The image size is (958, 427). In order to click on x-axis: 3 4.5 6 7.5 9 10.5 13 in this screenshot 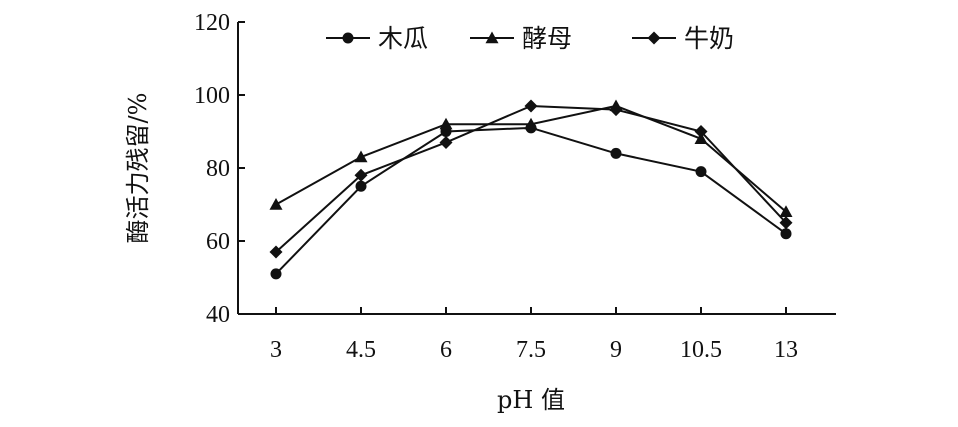, I will do `click(537, 335)`.